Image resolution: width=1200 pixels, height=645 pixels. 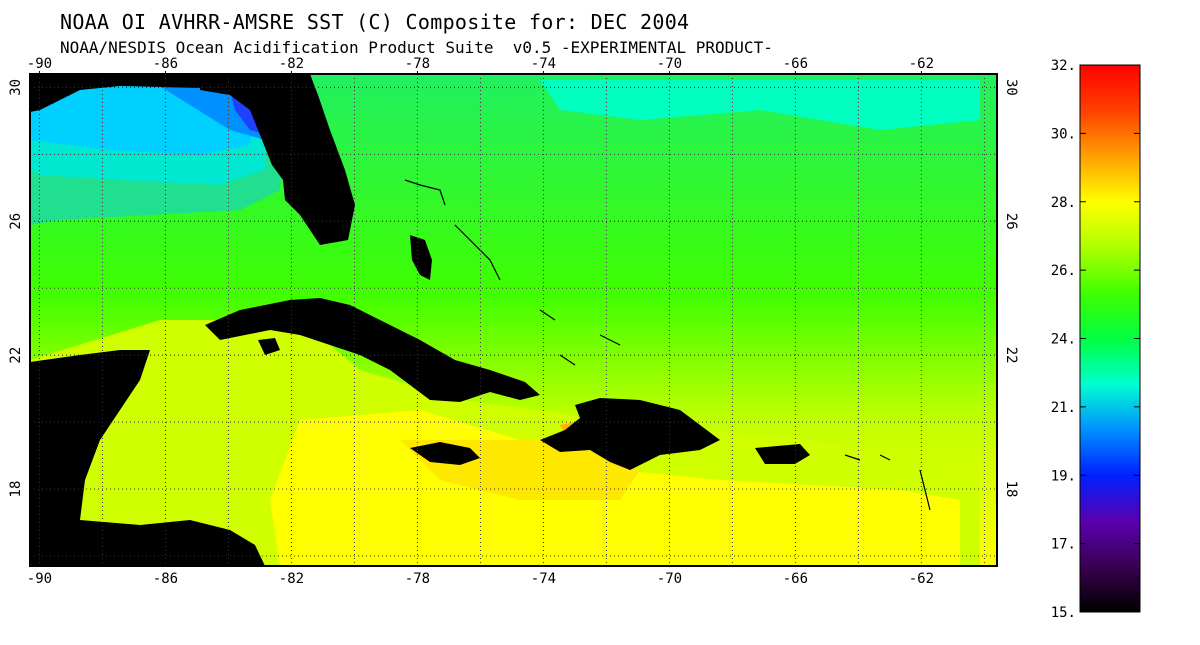 What do you see at coordinates (795, 64) in the screenshot?
I see `lon-tick-top: -66` at bounding box center [795, 64].